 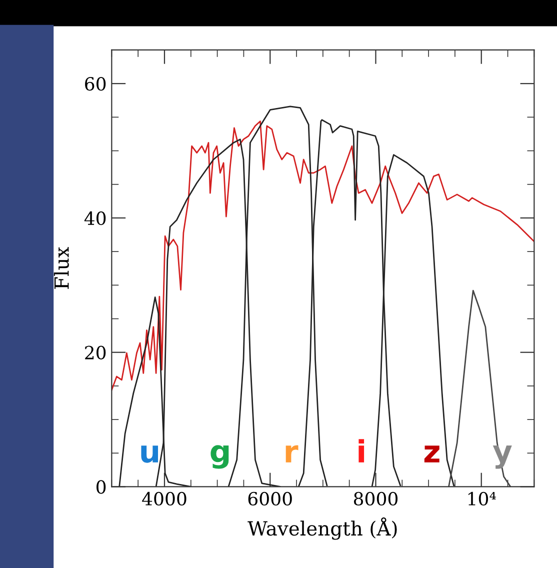 I want to click on annotation: i, so click(x=361, y=450).